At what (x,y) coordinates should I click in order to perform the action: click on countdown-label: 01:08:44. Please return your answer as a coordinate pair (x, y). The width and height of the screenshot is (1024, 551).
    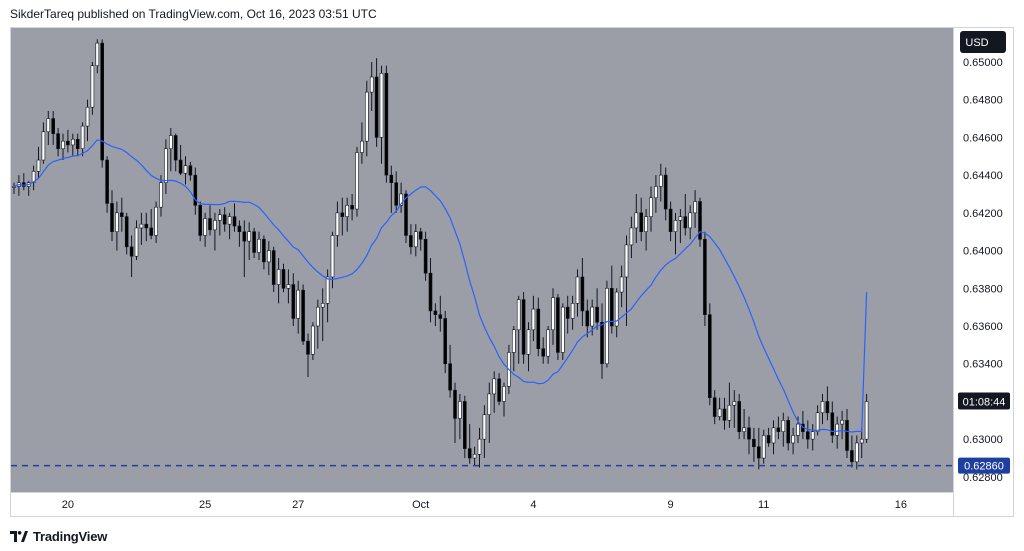
    Looking at the image, I should click on (984, 402).